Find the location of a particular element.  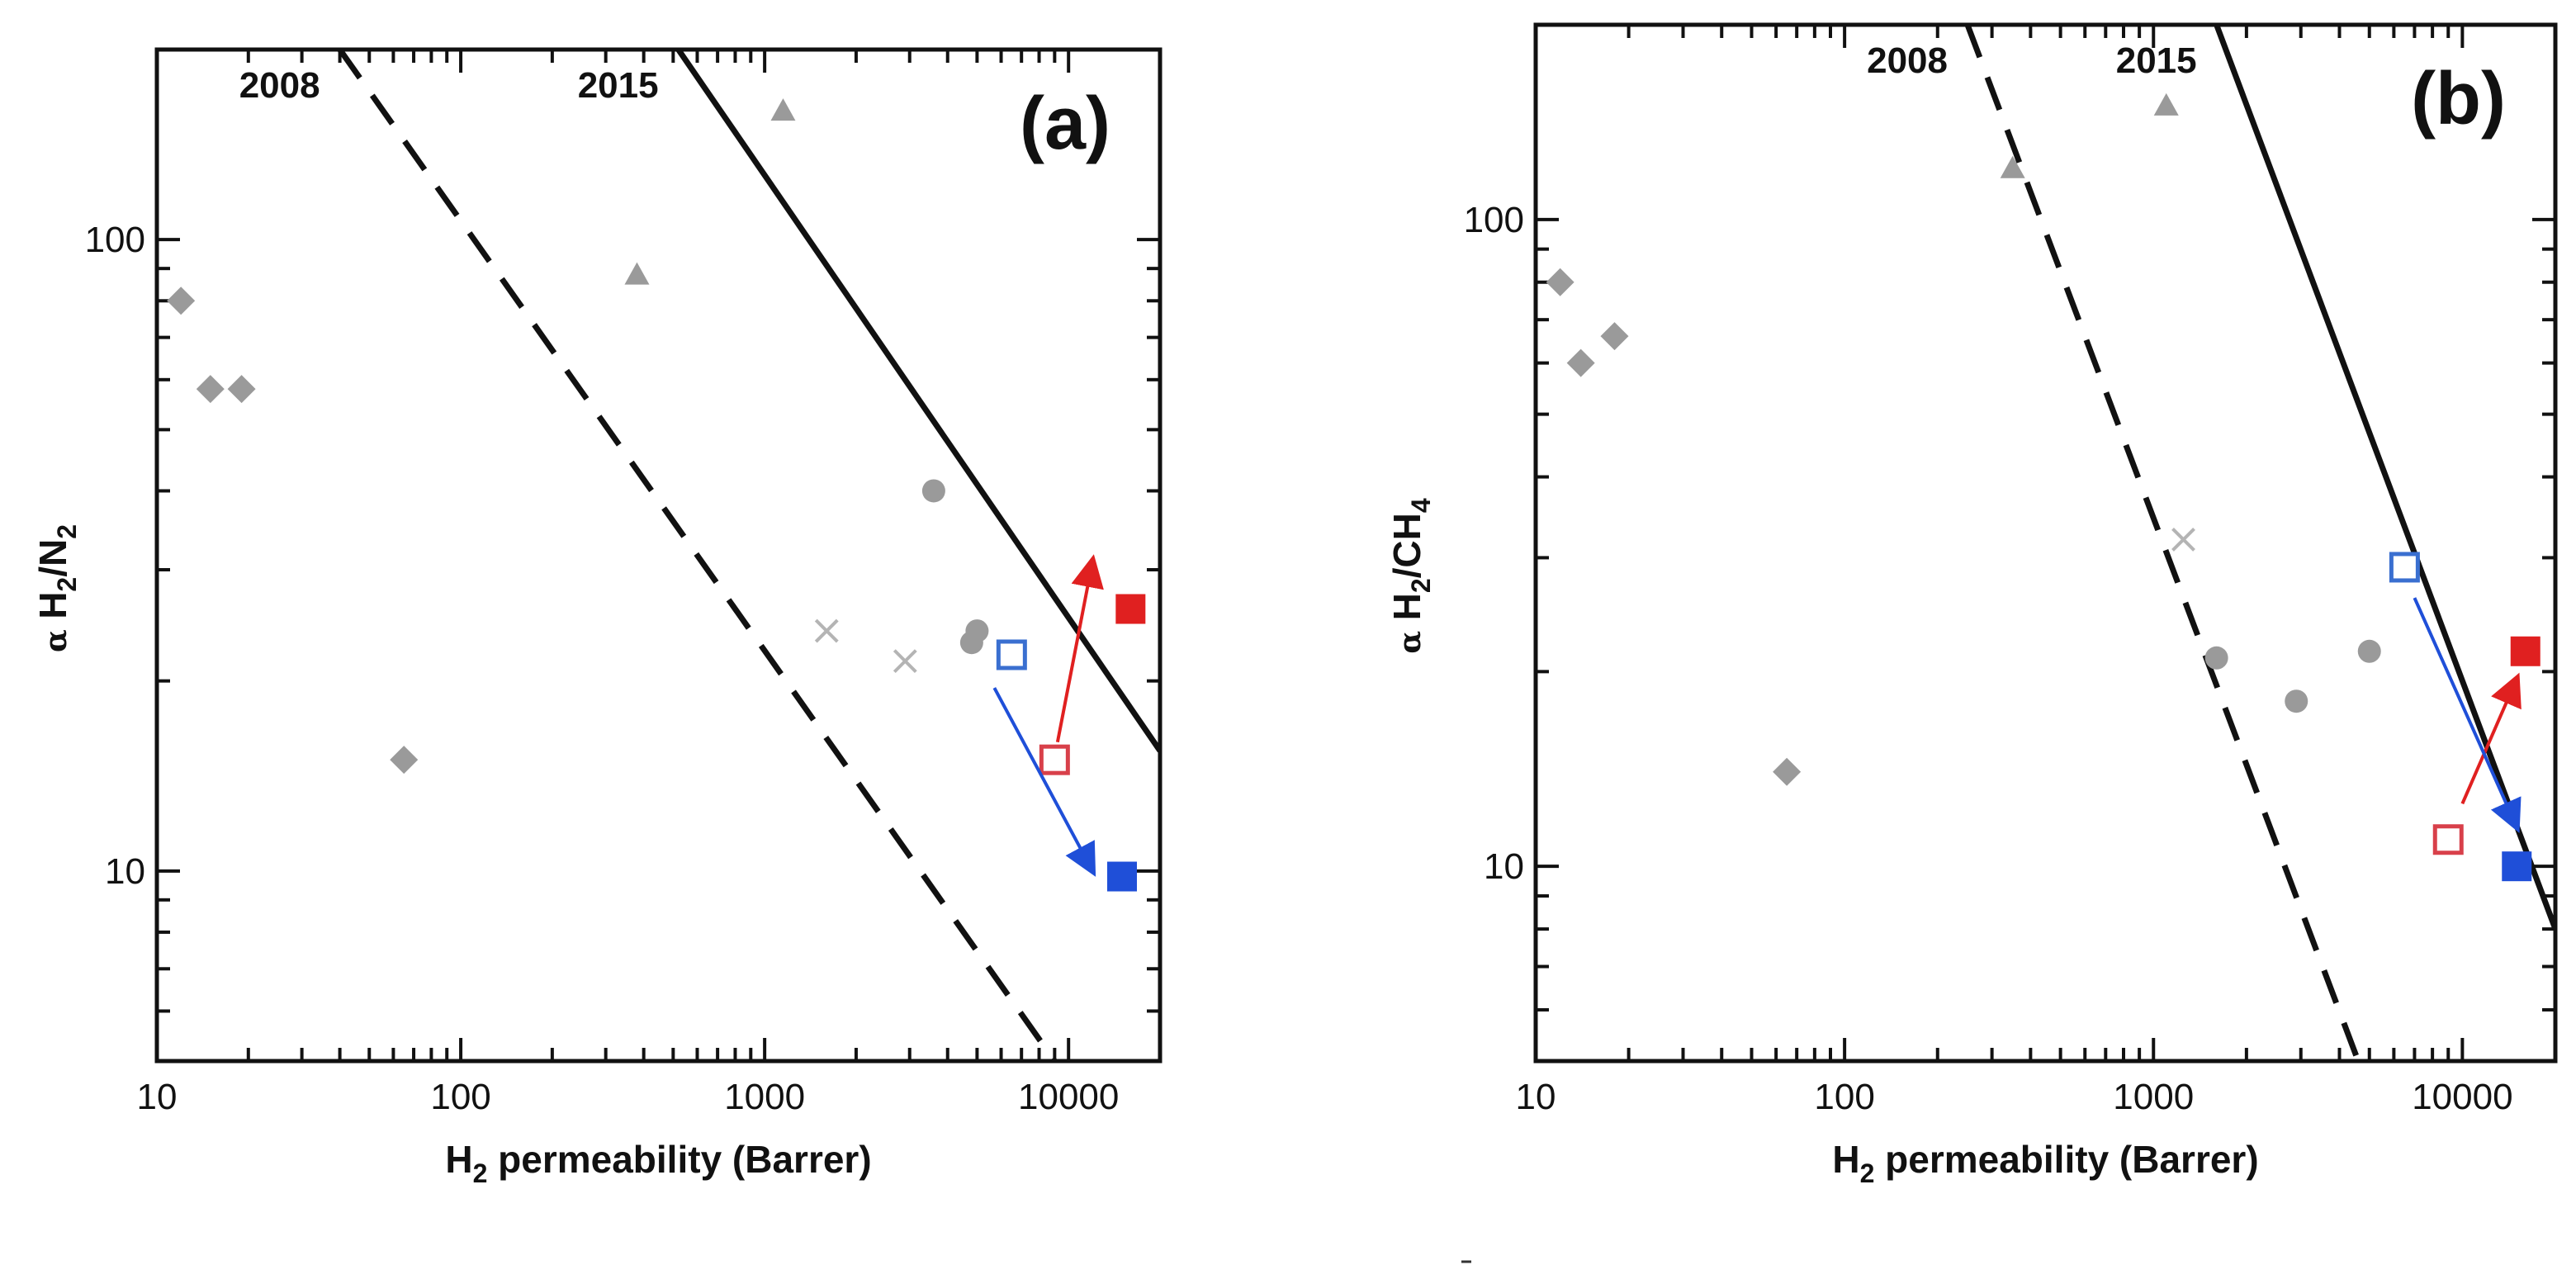

y-axis-title: α H2/N2 is located at coordinates (56, 588).